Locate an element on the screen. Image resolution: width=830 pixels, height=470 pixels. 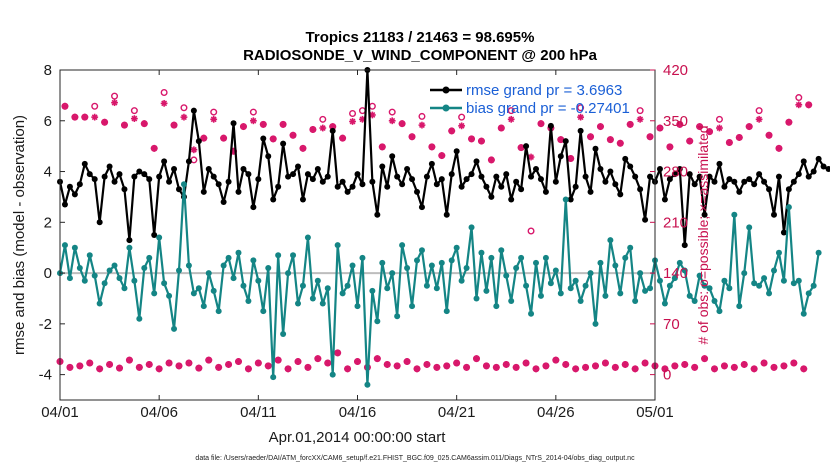
y-right-tick-label-4: 280 is located at coordinates (675, 172).